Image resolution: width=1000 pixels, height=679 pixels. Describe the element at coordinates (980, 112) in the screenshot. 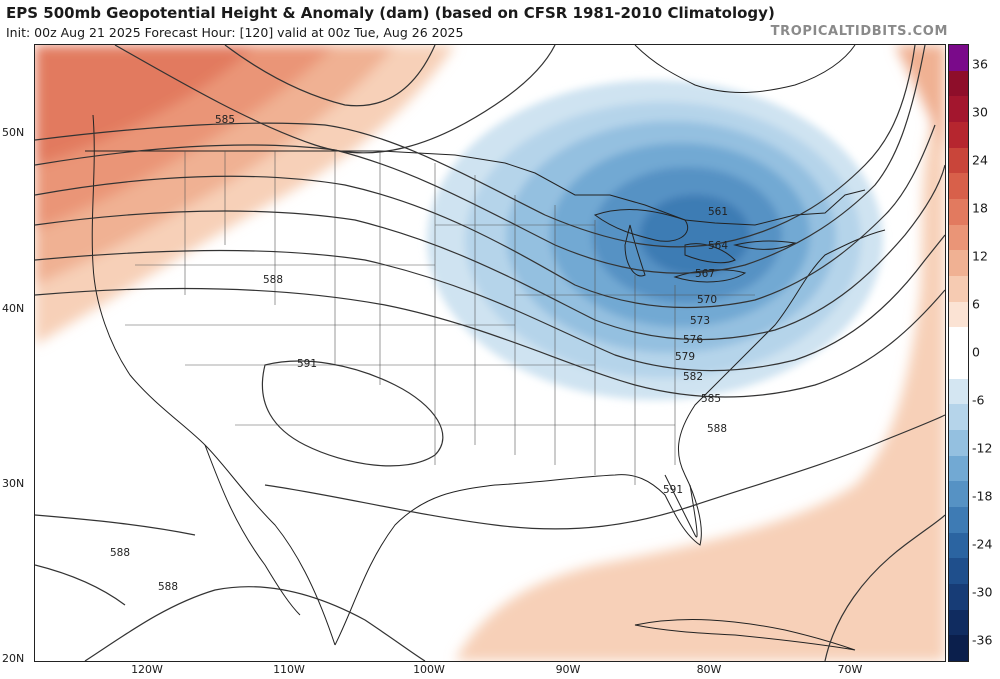

I see `colorbar-tick-label: 30` at that location.